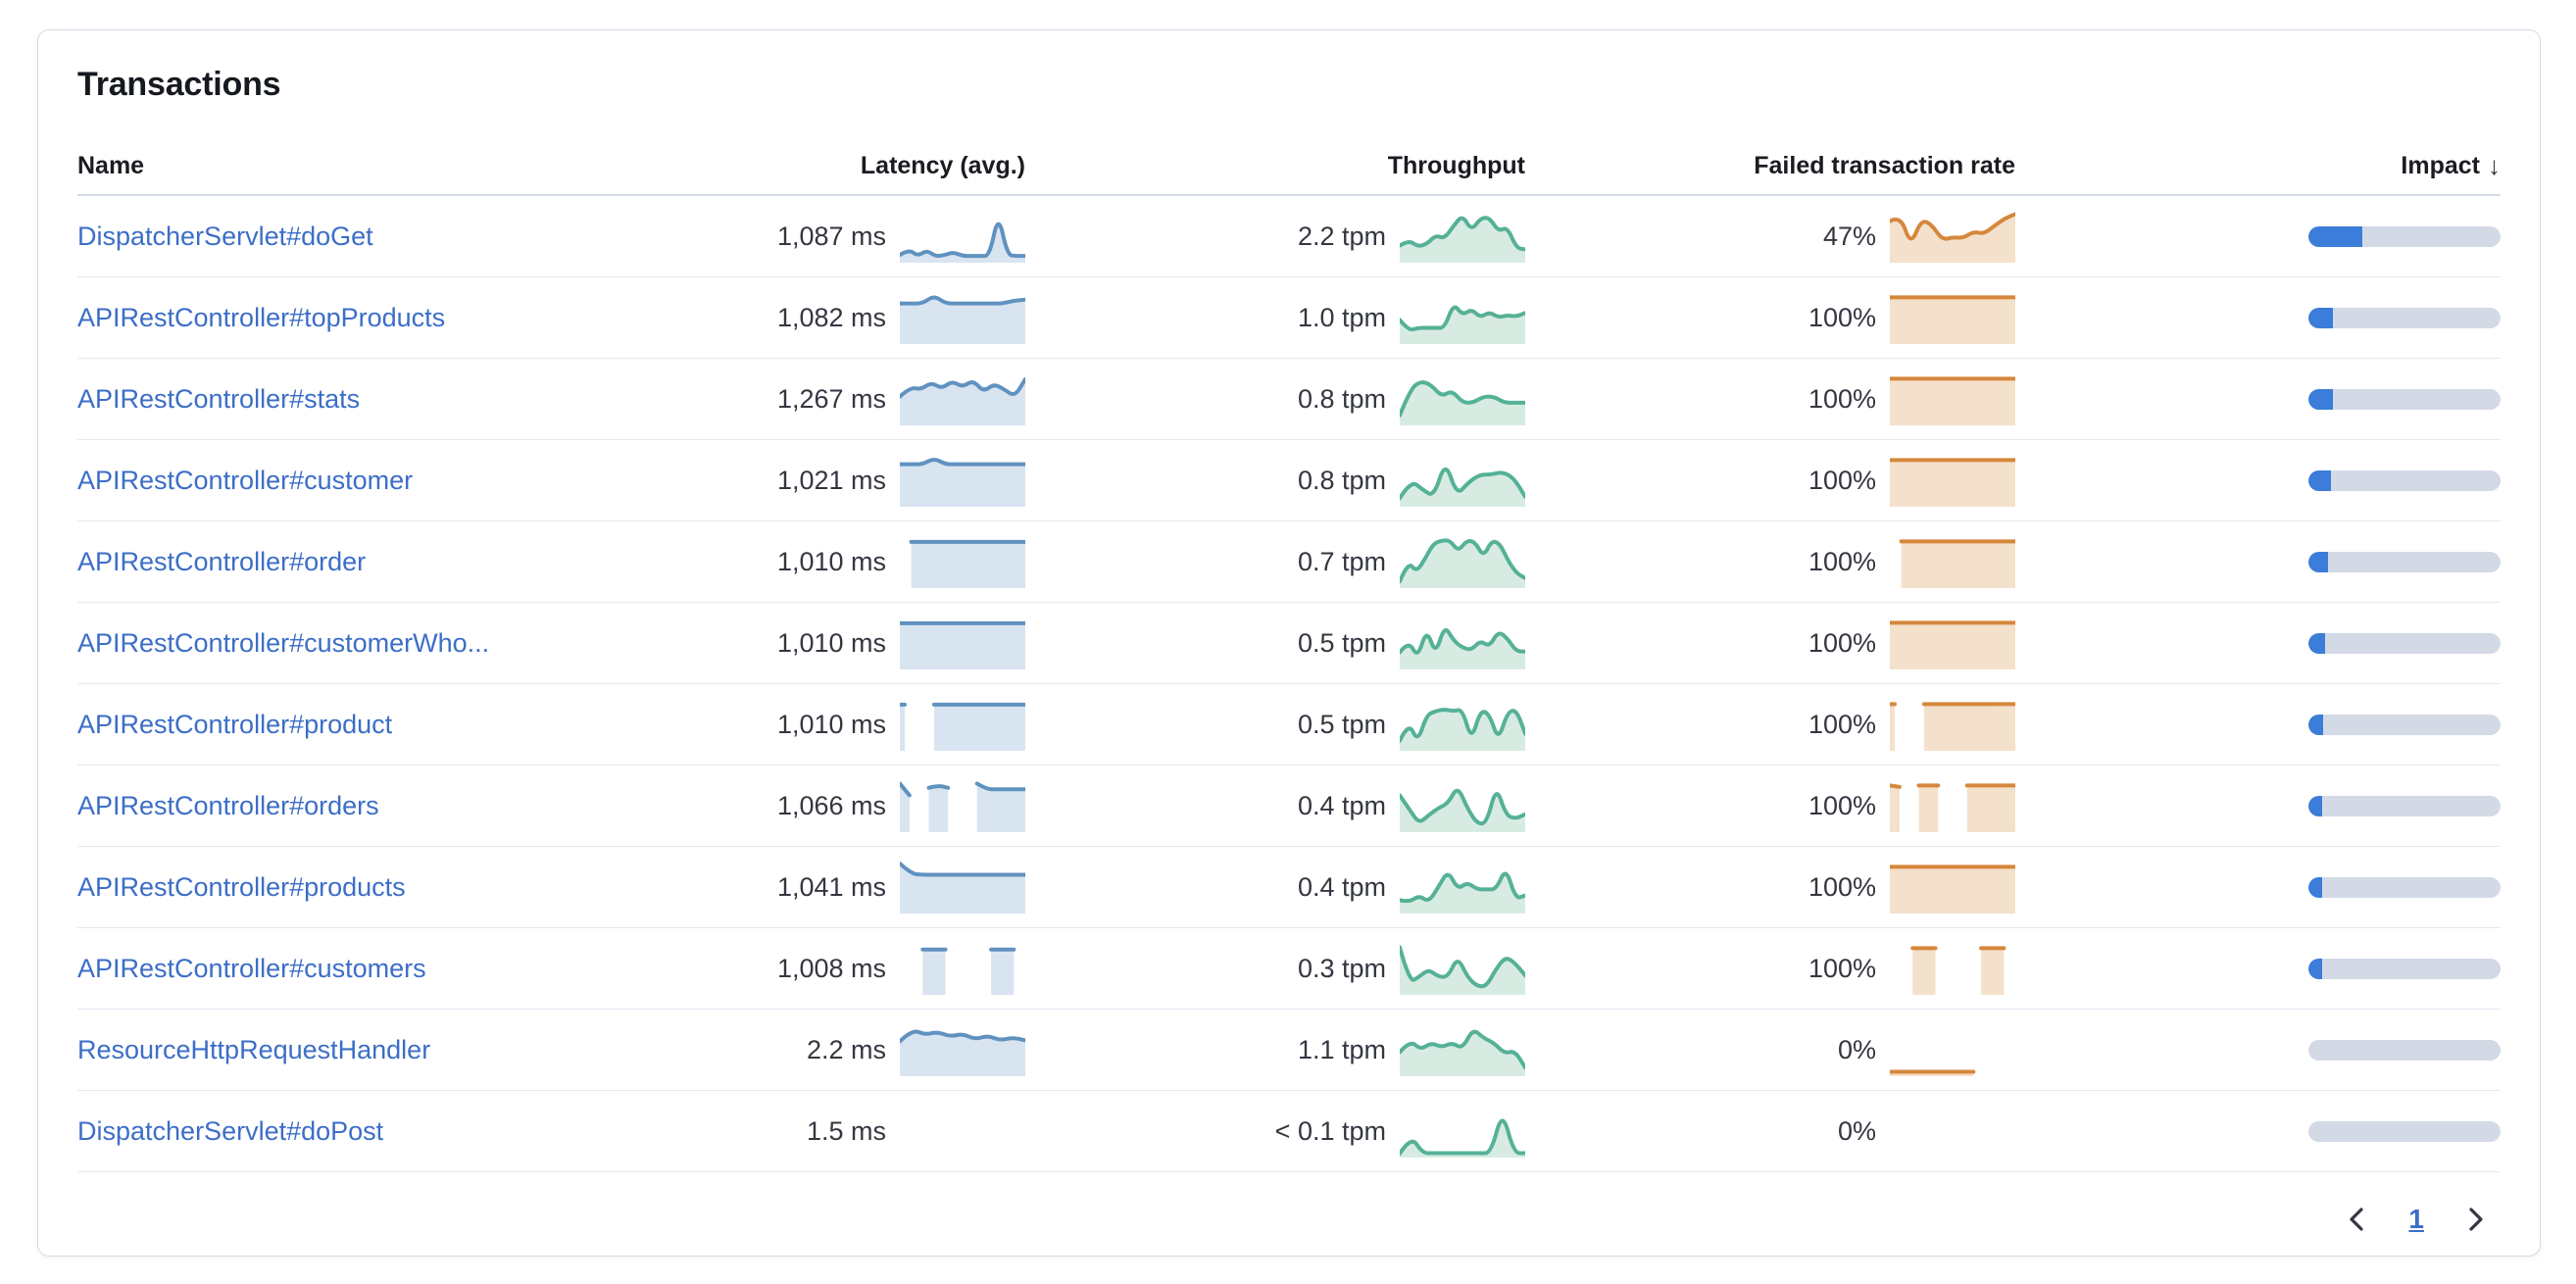  I want to click on throughput-value: 2.2 tpm, so click(1341, 236).